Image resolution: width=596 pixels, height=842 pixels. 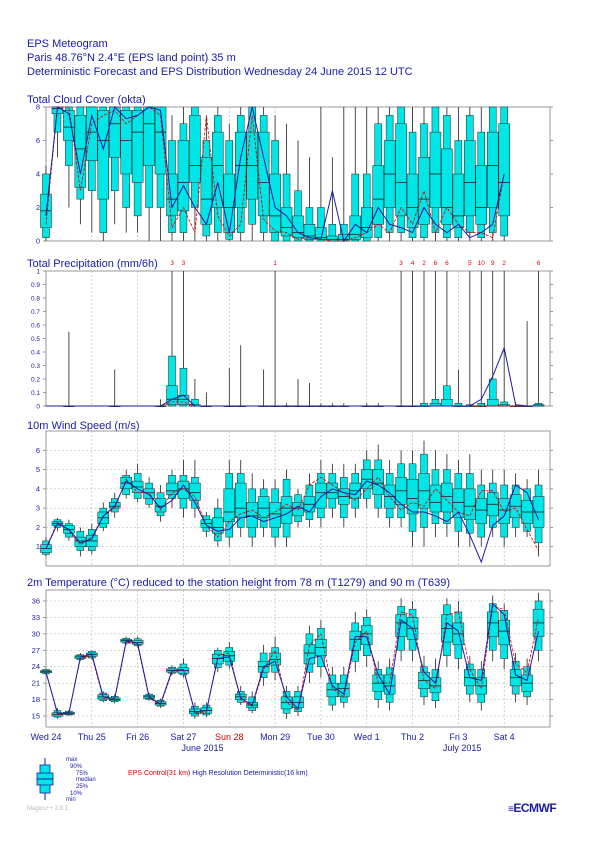 What do you see at coordinates (137, 737) in the screenshot?
I see `day-label: Fri 26` at bounding box center [137, 737].